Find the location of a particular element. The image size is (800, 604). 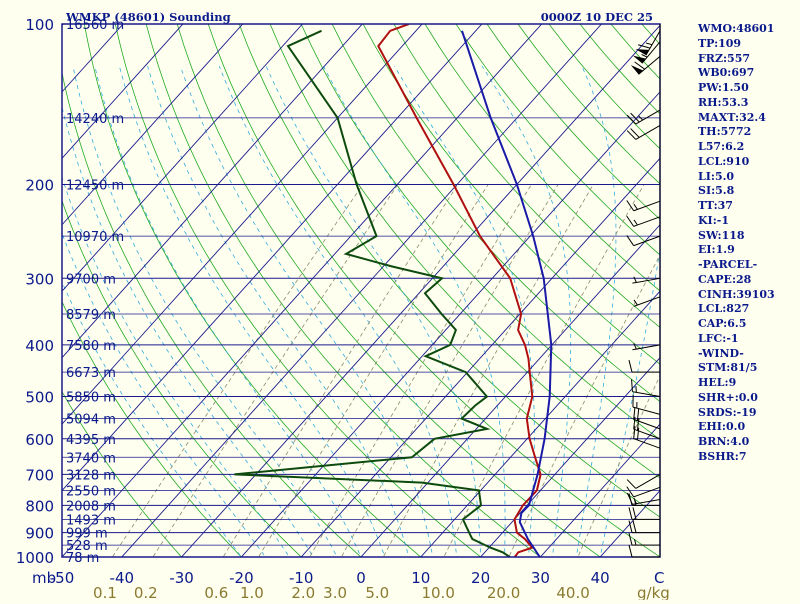

mixing-ratio-label: 2.0 is located at coordinates (303, 592).